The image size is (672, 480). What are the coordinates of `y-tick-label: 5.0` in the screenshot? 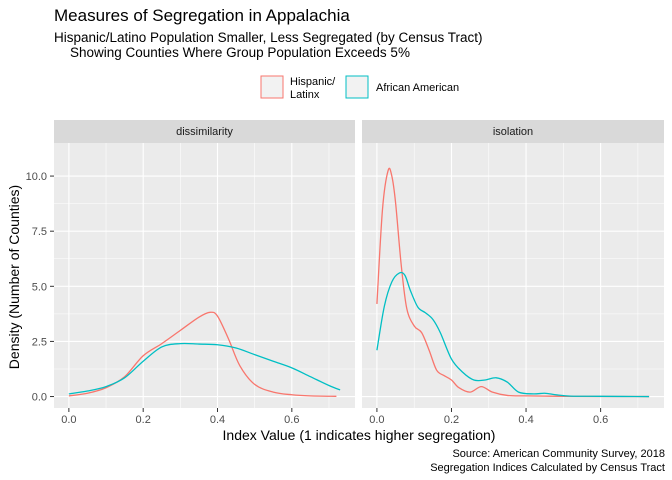 It's located at (39, 287).